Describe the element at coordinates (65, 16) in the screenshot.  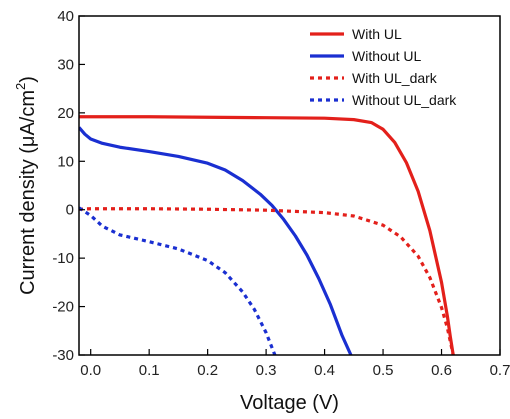
I see `y-tick-label: 40` at that location.